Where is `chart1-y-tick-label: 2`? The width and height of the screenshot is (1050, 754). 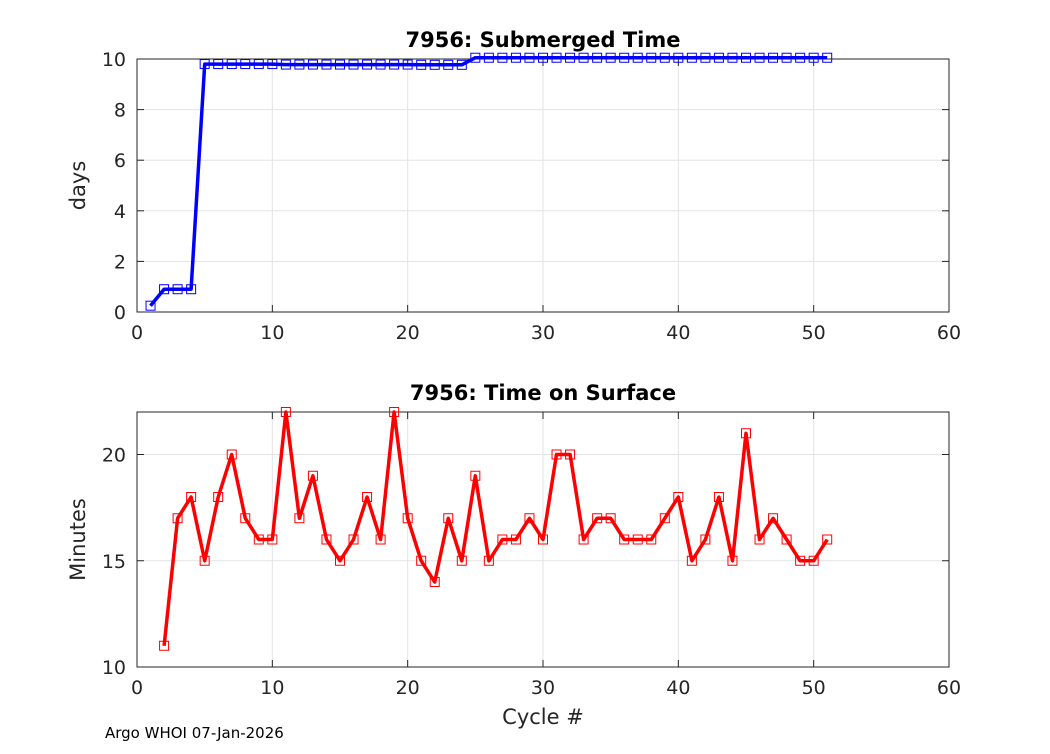
chart1-y-tick-label: 2 is located at coordinates (120, 262).